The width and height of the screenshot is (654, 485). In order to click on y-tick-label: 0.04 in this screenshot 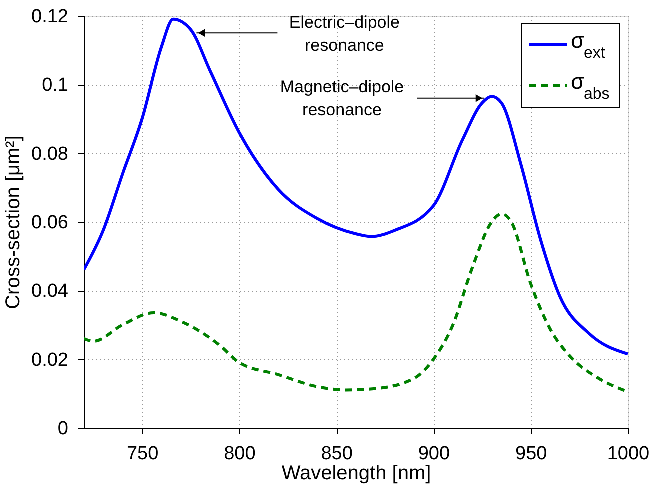, I will do `click(50, 291)`.